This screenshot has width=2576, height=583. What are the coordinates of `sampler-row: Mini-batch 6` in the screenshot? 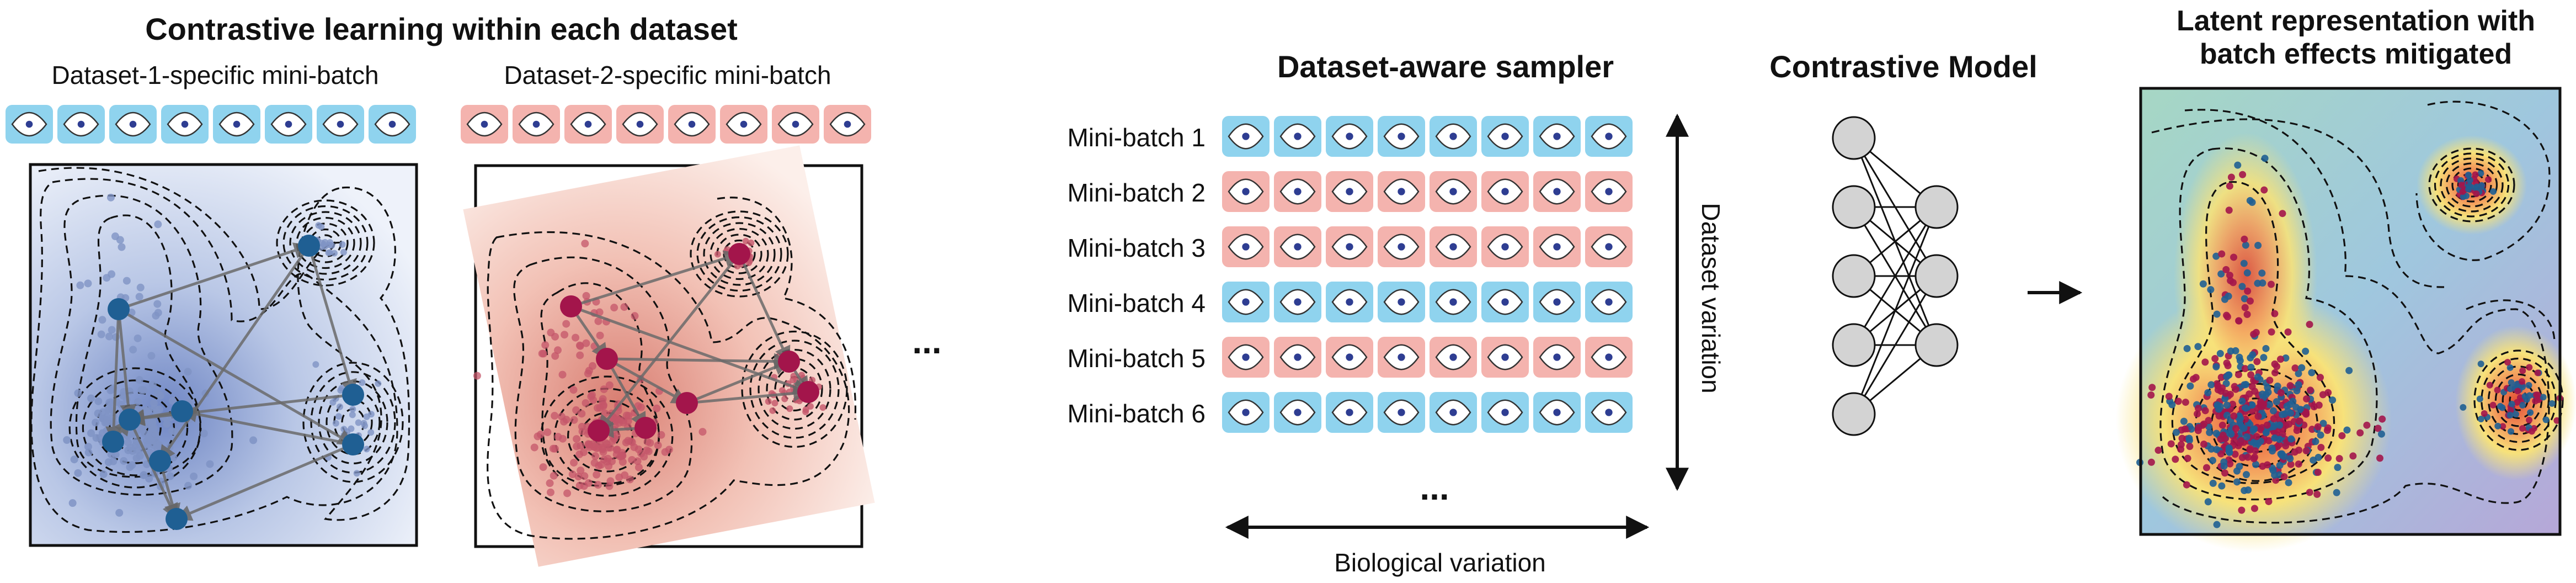 It's located at (1350, 413).